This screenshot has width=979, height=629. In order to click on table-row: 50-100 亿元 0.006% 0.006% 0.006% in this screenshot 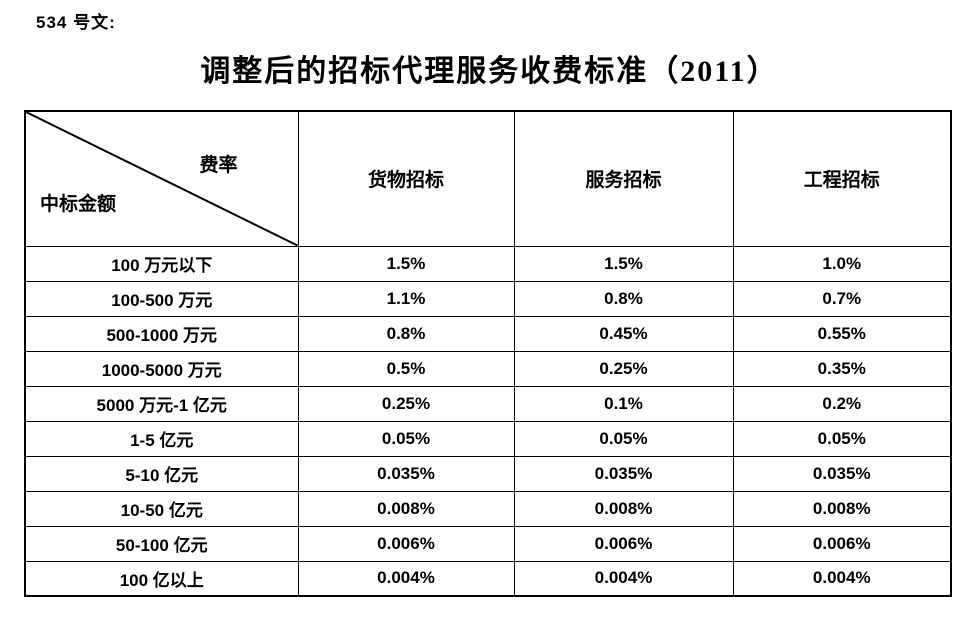, I will do `click(488, 543)`.